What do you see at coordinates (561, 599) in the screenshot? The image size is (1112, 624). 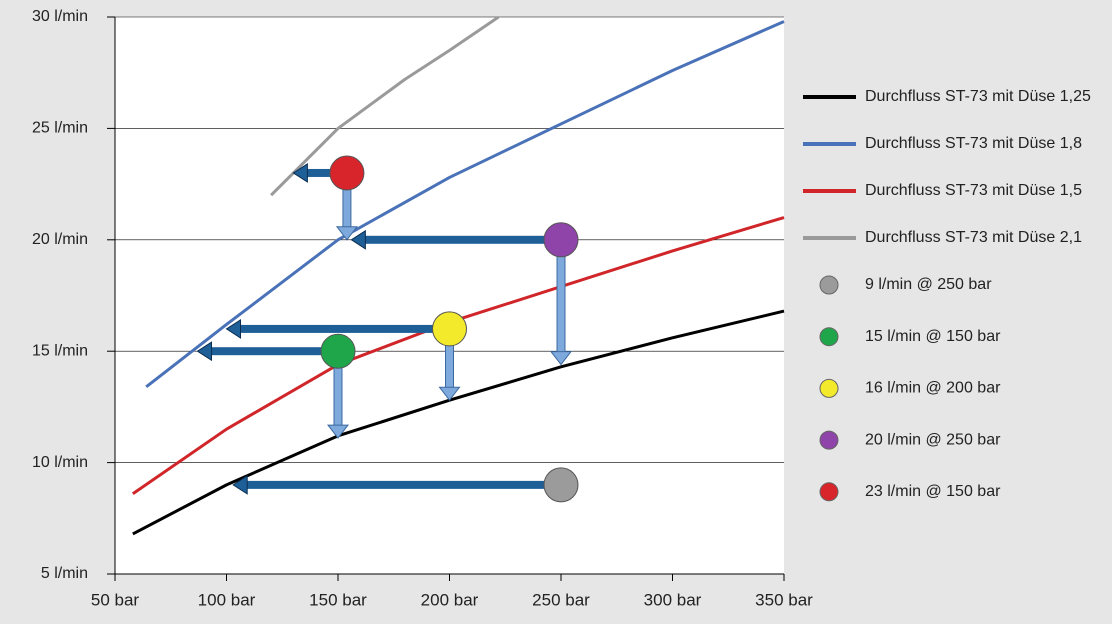 I see `x-tick-label: 250 bar` at bounding box center [561, 599].